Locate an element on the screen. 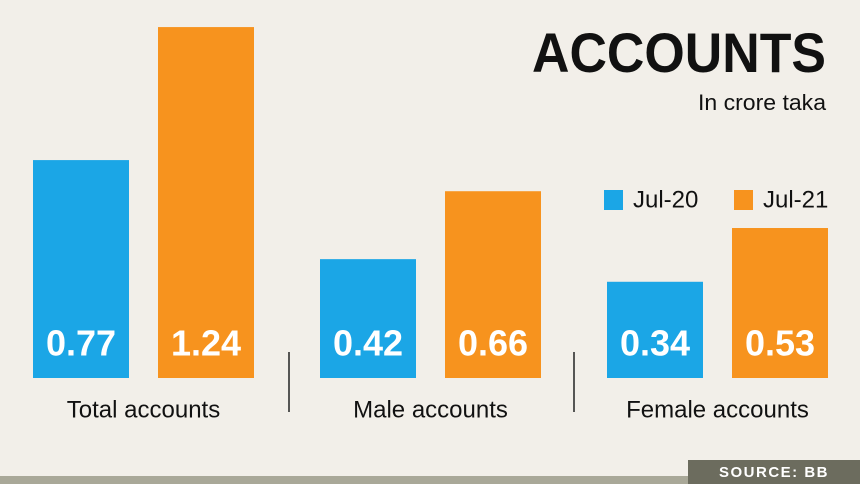 The width and height of the screenshot is (860, 484). category-label: Total accounts is located at coordinates (143, 409).